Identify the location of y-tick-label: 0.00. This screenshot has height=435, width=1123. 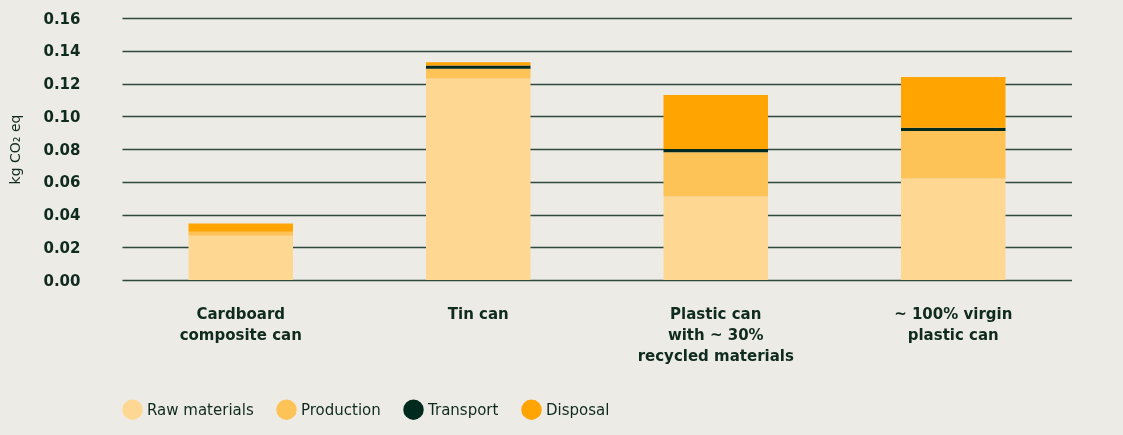
(62, 280).